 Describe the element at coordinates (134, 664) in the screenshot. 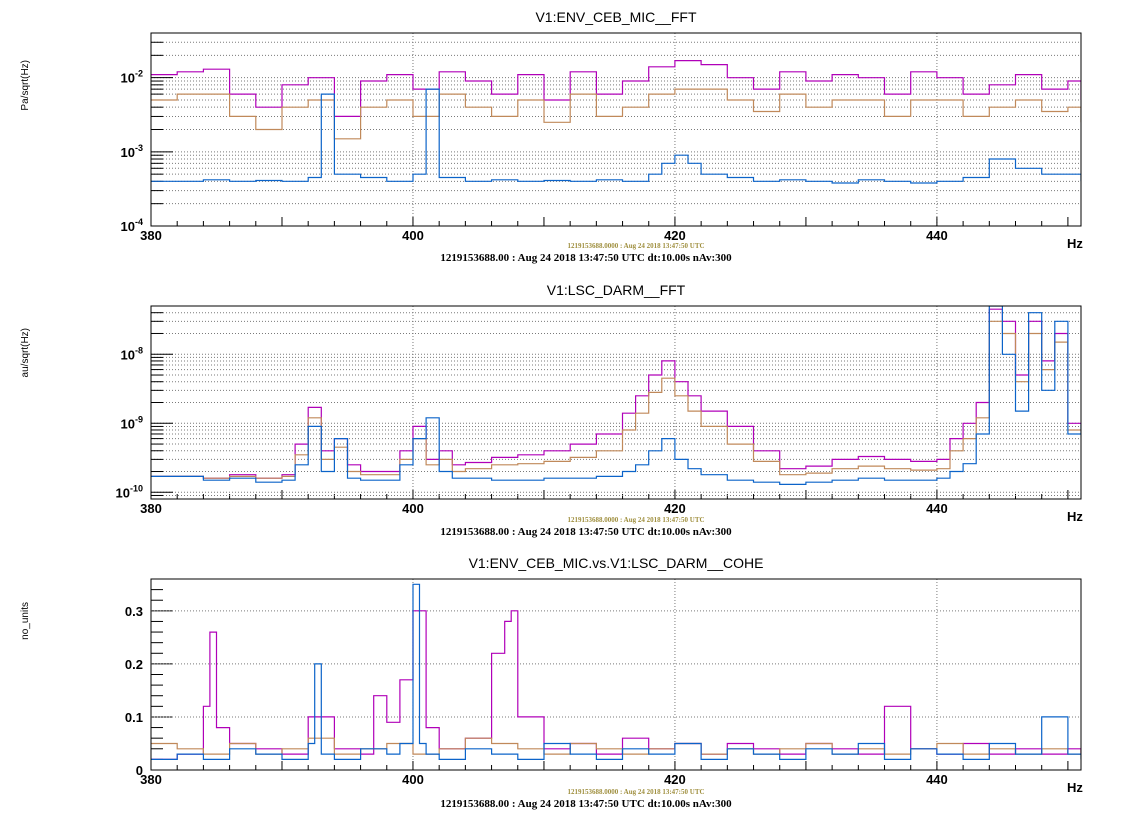

I see `y-tick-label: 0.2` at that location.